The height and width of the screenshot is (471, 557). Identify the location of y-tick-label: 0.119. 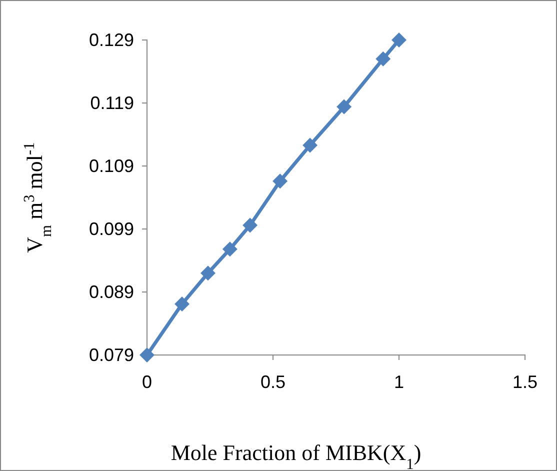
(112, 102).